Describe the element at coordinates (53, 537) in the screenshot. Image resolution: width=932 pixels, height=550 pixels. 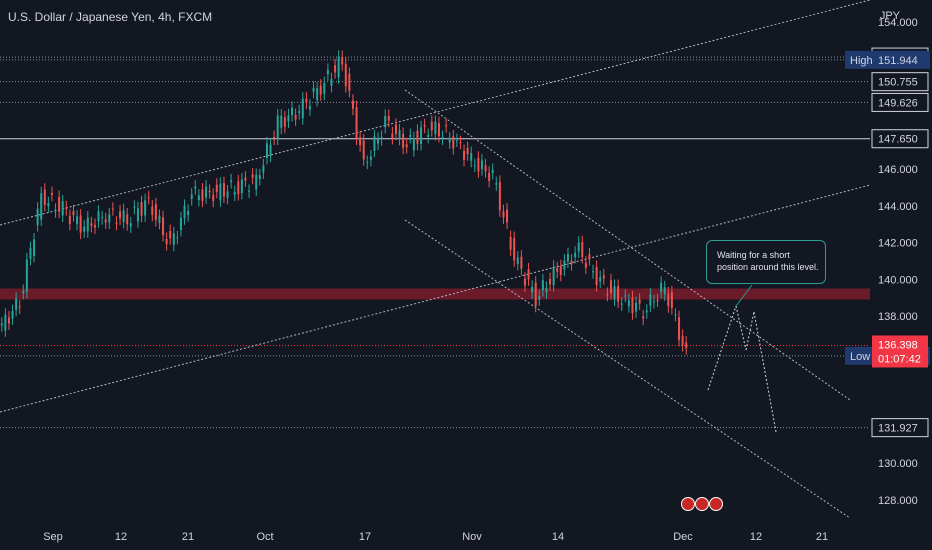
I see `x-axis-tick-label: Sep` at that location.